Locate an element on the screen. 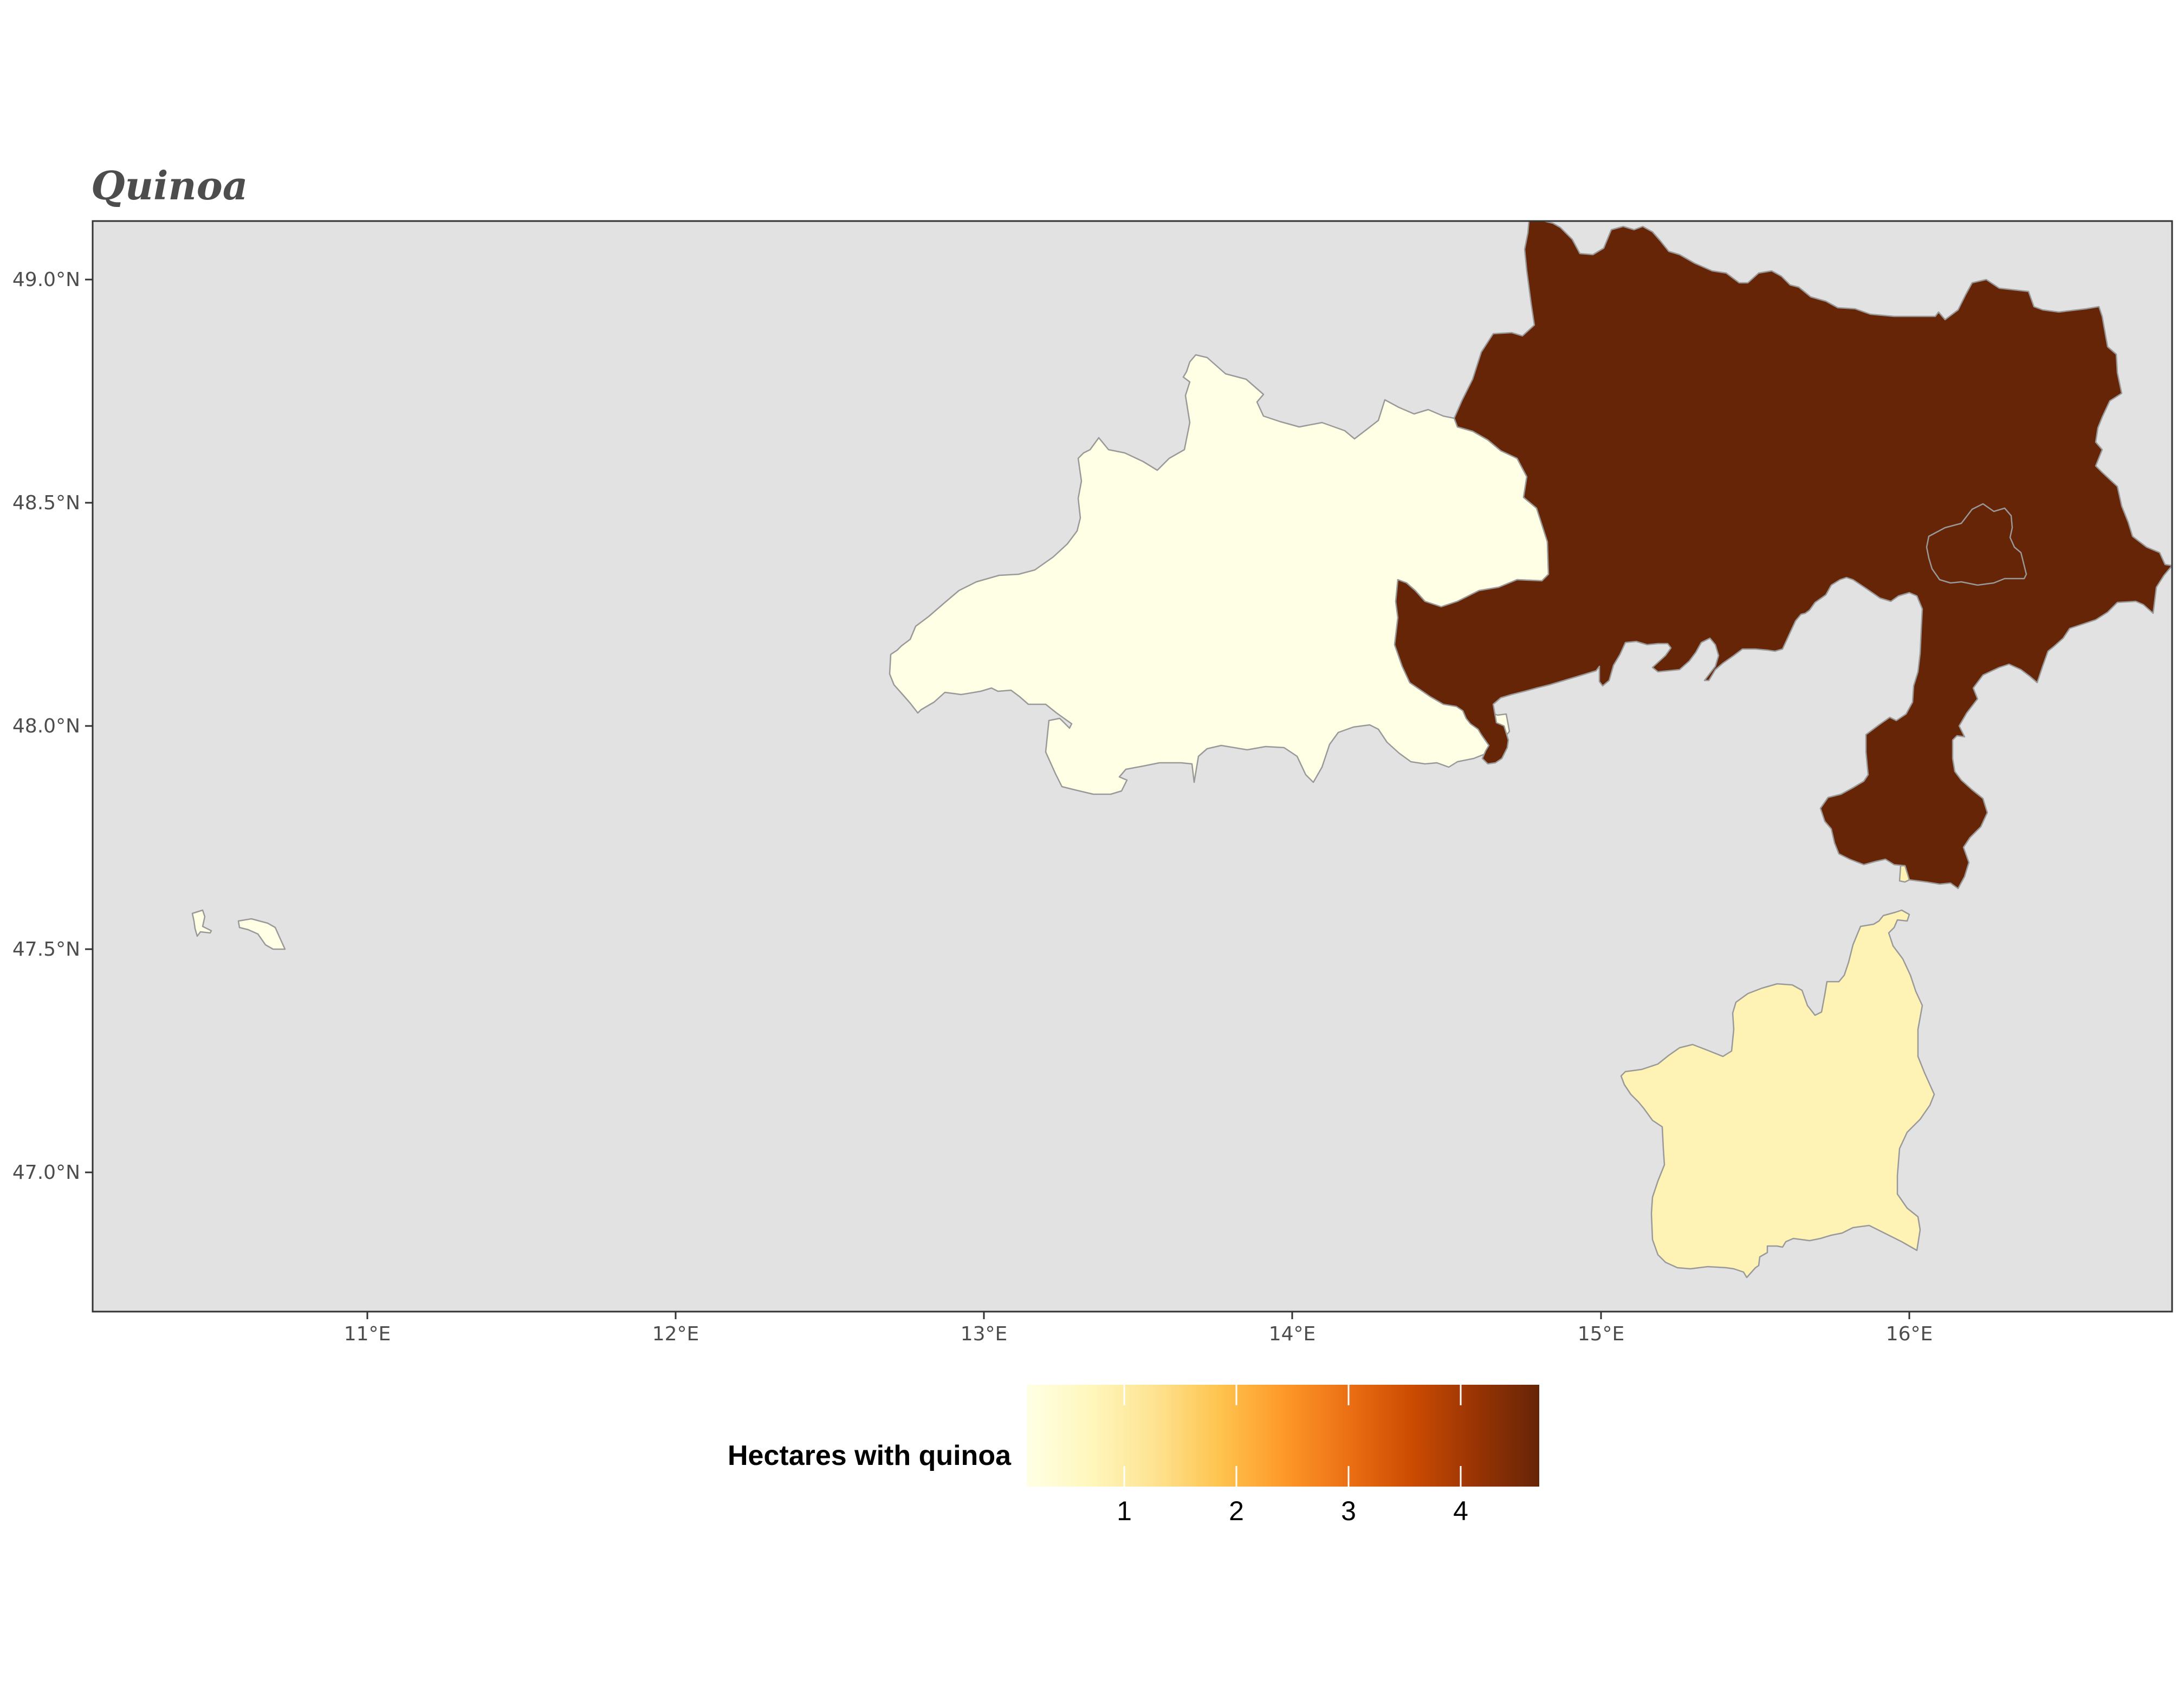 The height and width of the screenshot is (1706, 2184). lat-tick-label: 47.0°N is located at coordinates (46, 1173).